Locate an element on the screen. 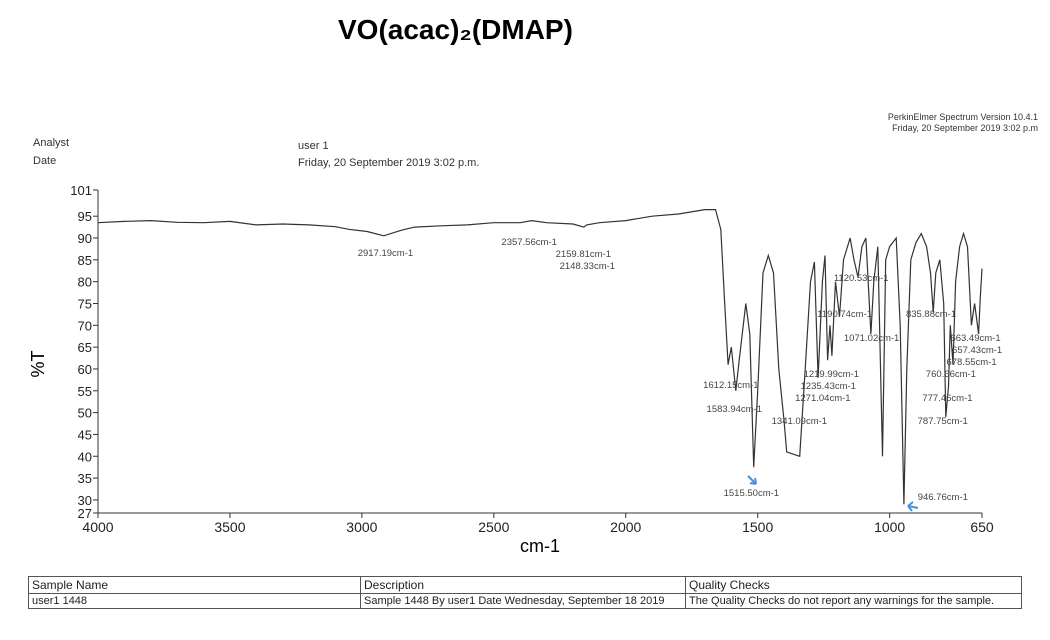  peak-label: 1583.94cm-1 is located at coordinates (734, 409).